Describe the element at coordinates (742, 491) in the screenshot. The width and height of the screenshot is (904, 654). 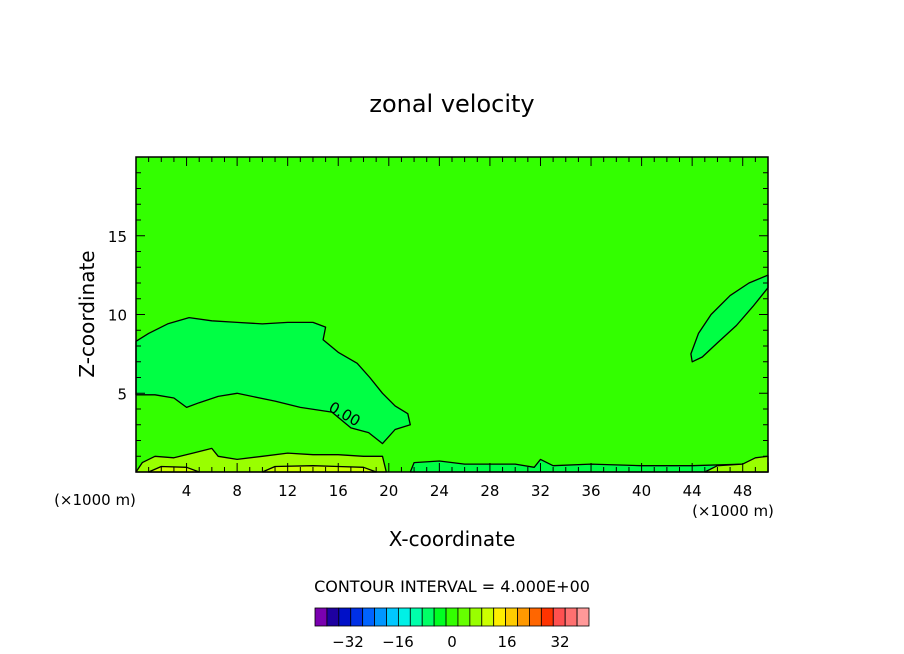
I see `x-tick-label: 48` at that location.